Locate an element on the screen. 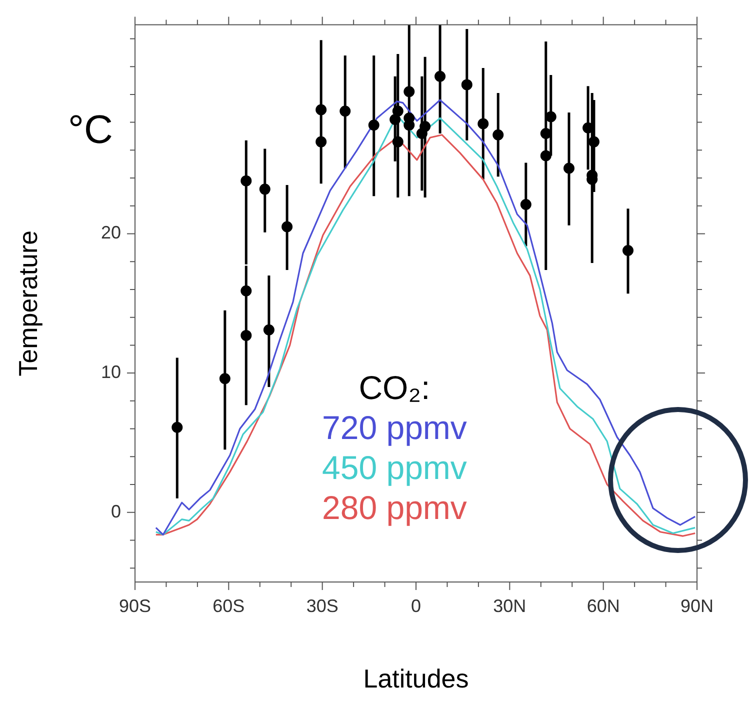  x-tick-label: 60N is located at coordinates (603, 606).